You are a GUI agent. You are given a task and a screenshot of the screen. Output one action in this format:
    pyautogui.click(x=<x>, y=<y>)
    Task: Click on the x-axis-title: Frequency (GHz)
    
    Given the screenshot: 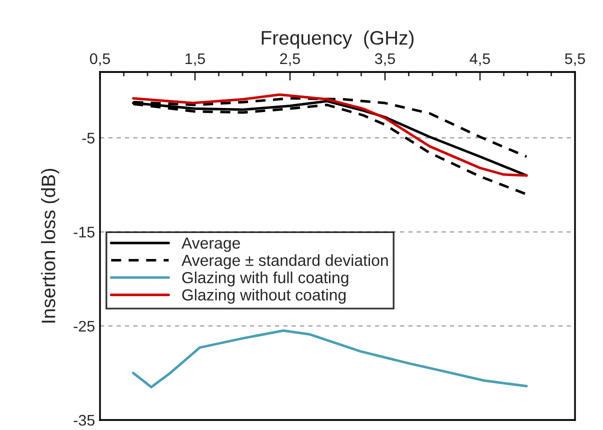 What is the action you would take?
    pyautogui.click(x=338, y=39)
    